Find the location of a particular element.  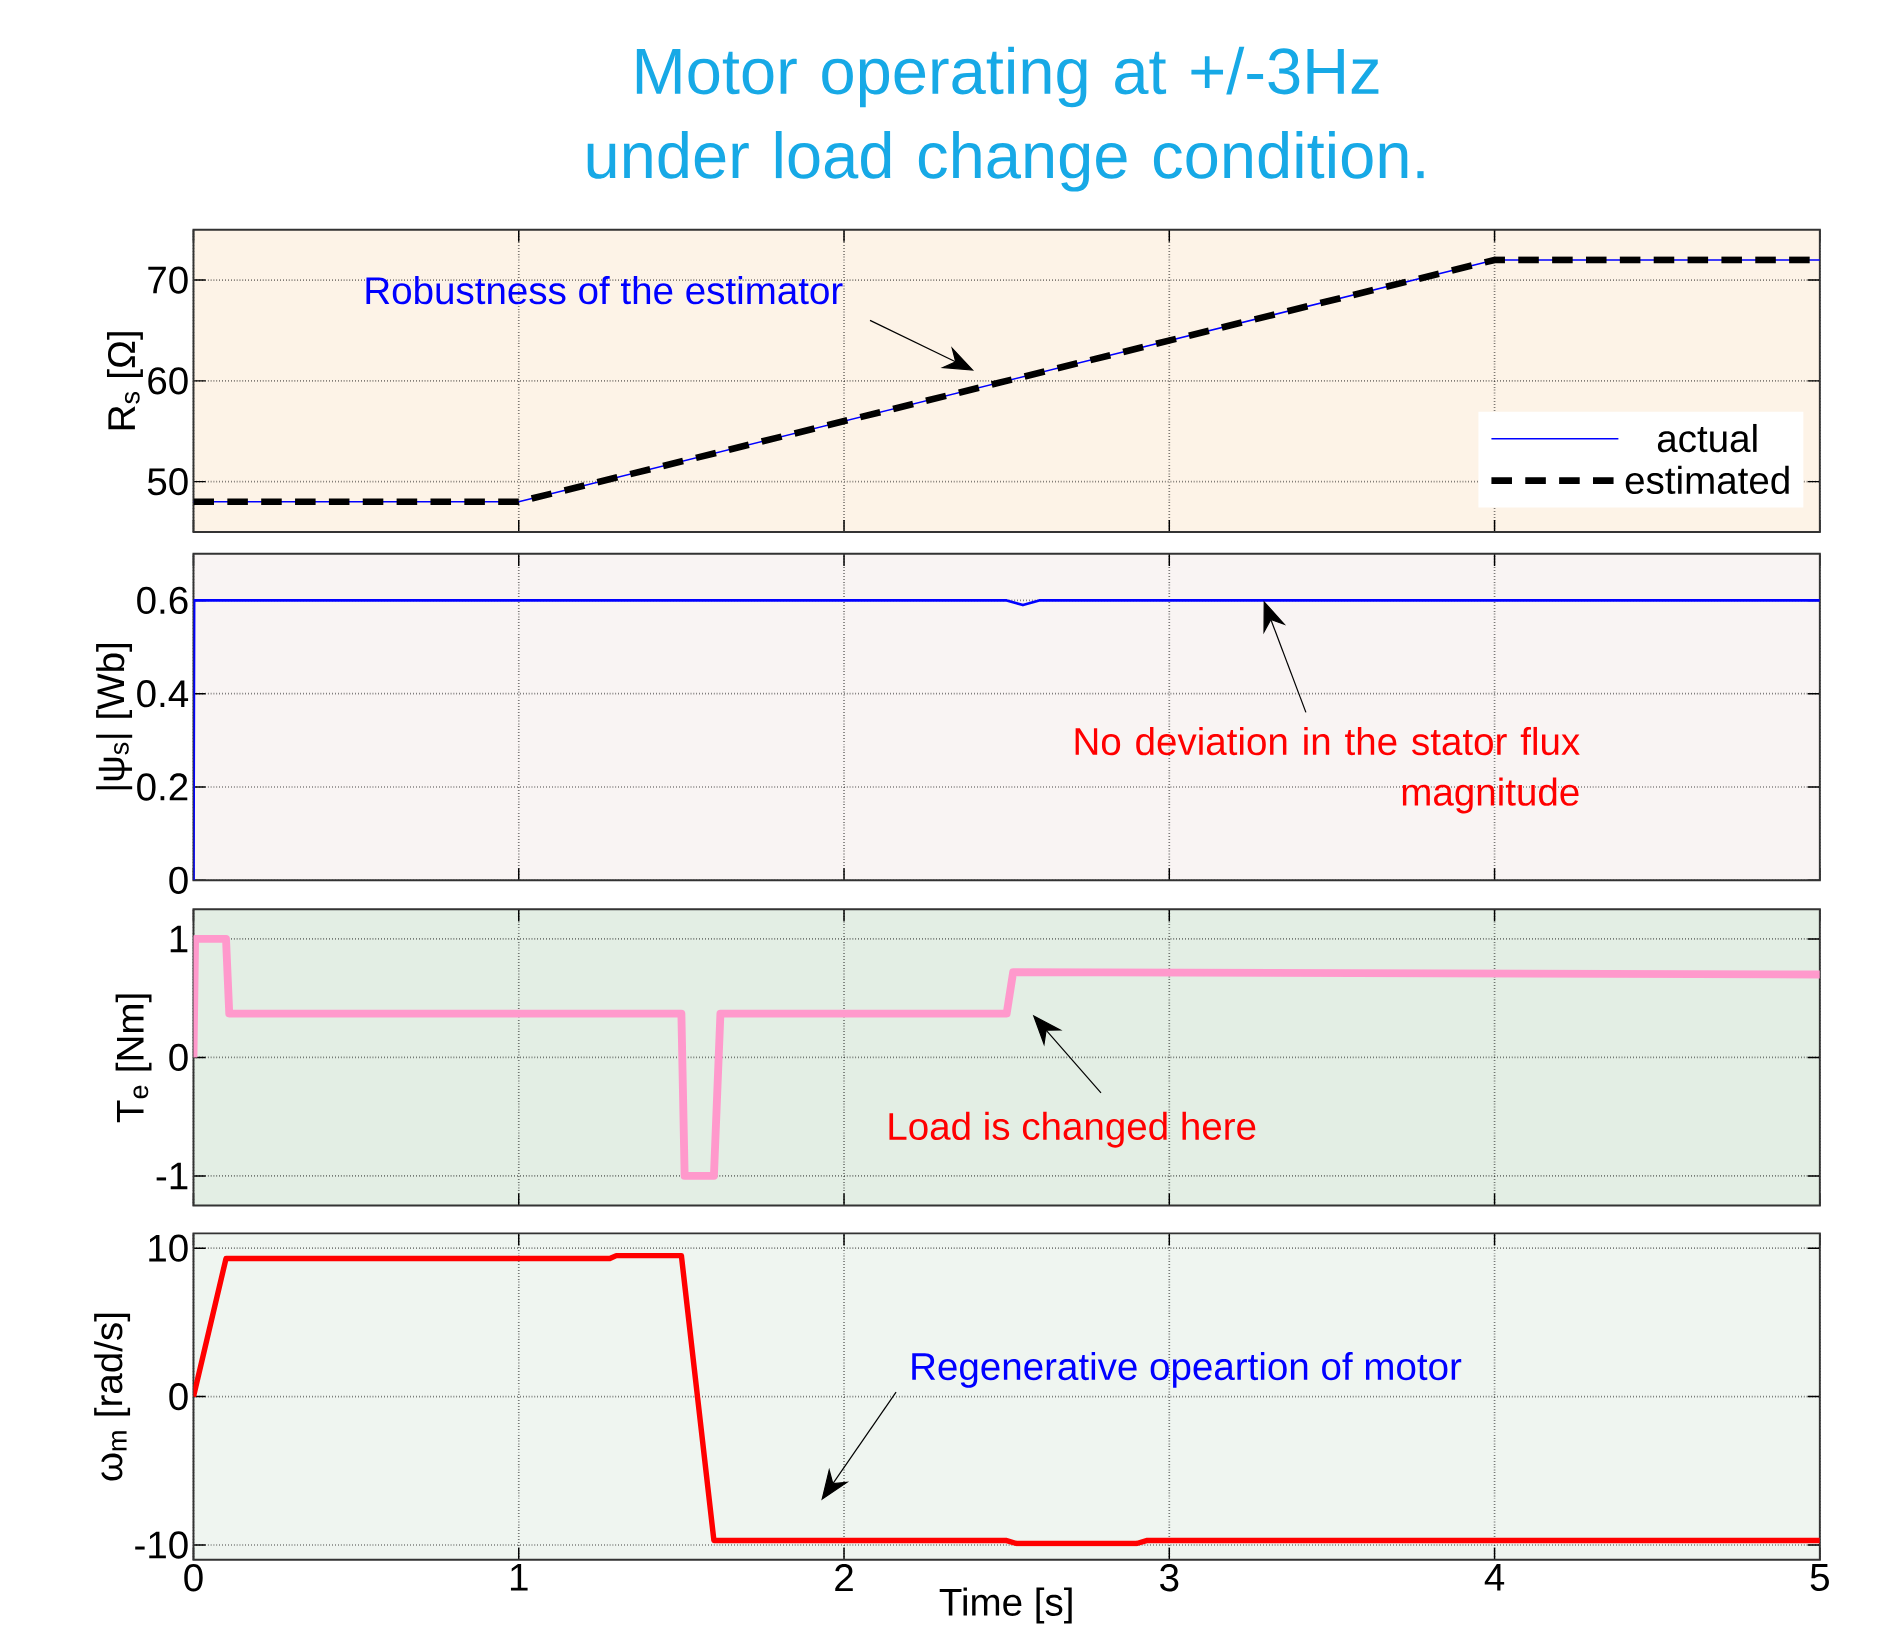

x-tick-label: 5 is located at coordinates (1819, 1577).